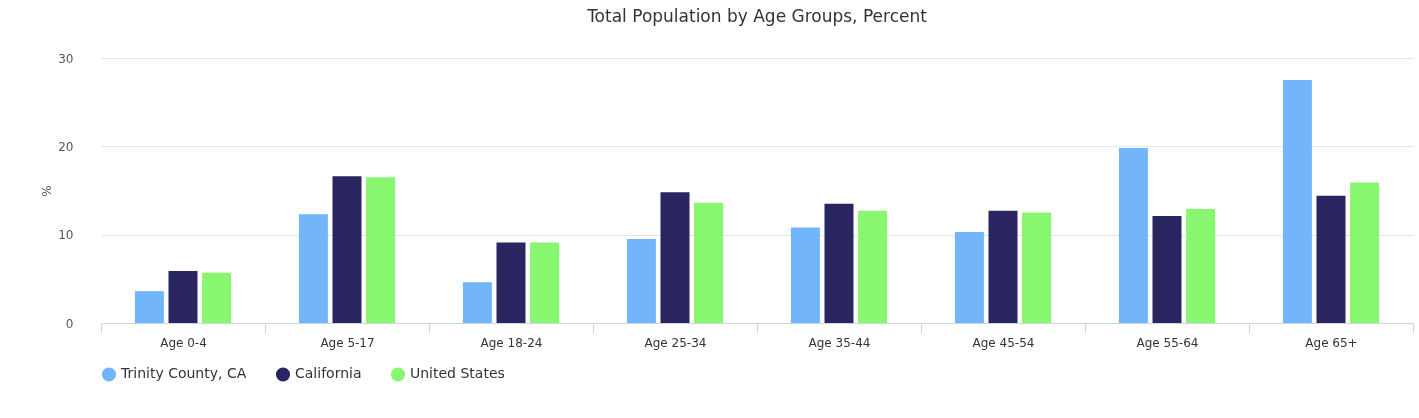  I want to click on x-tick-label: Age 5-17, so click(347, 342).